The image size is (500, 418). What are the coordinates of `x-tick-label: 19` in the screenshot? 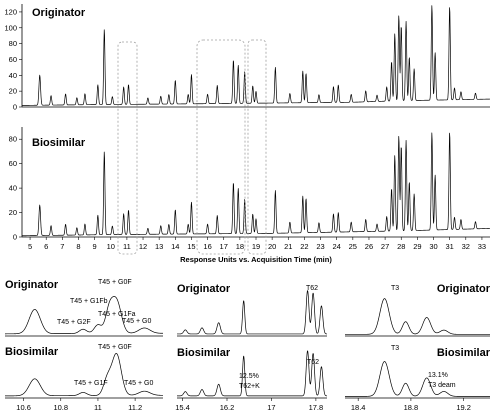 It's located at (256, 246).